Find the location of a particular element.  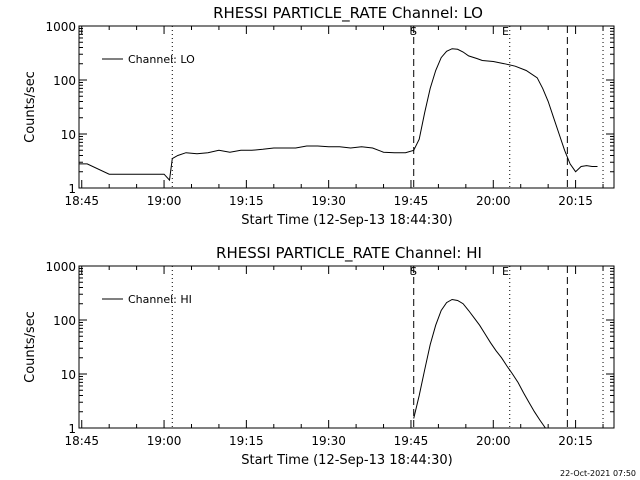

chart-title: RHESSI PARTICLE_RATE Channel: HI is located at coordinates (349, 253).